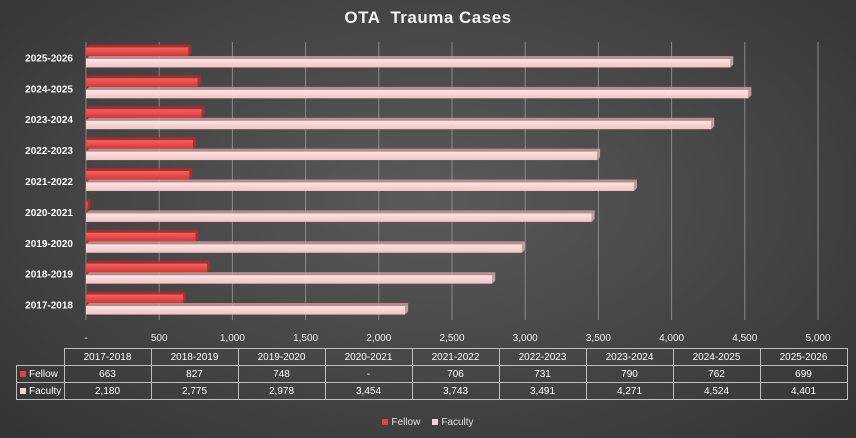 The image size is (856, 438). What do you see at coordinates (305, 338) in the screenshot?
I see `x-tick-label: 1,500` at bounding box center [305, 338].